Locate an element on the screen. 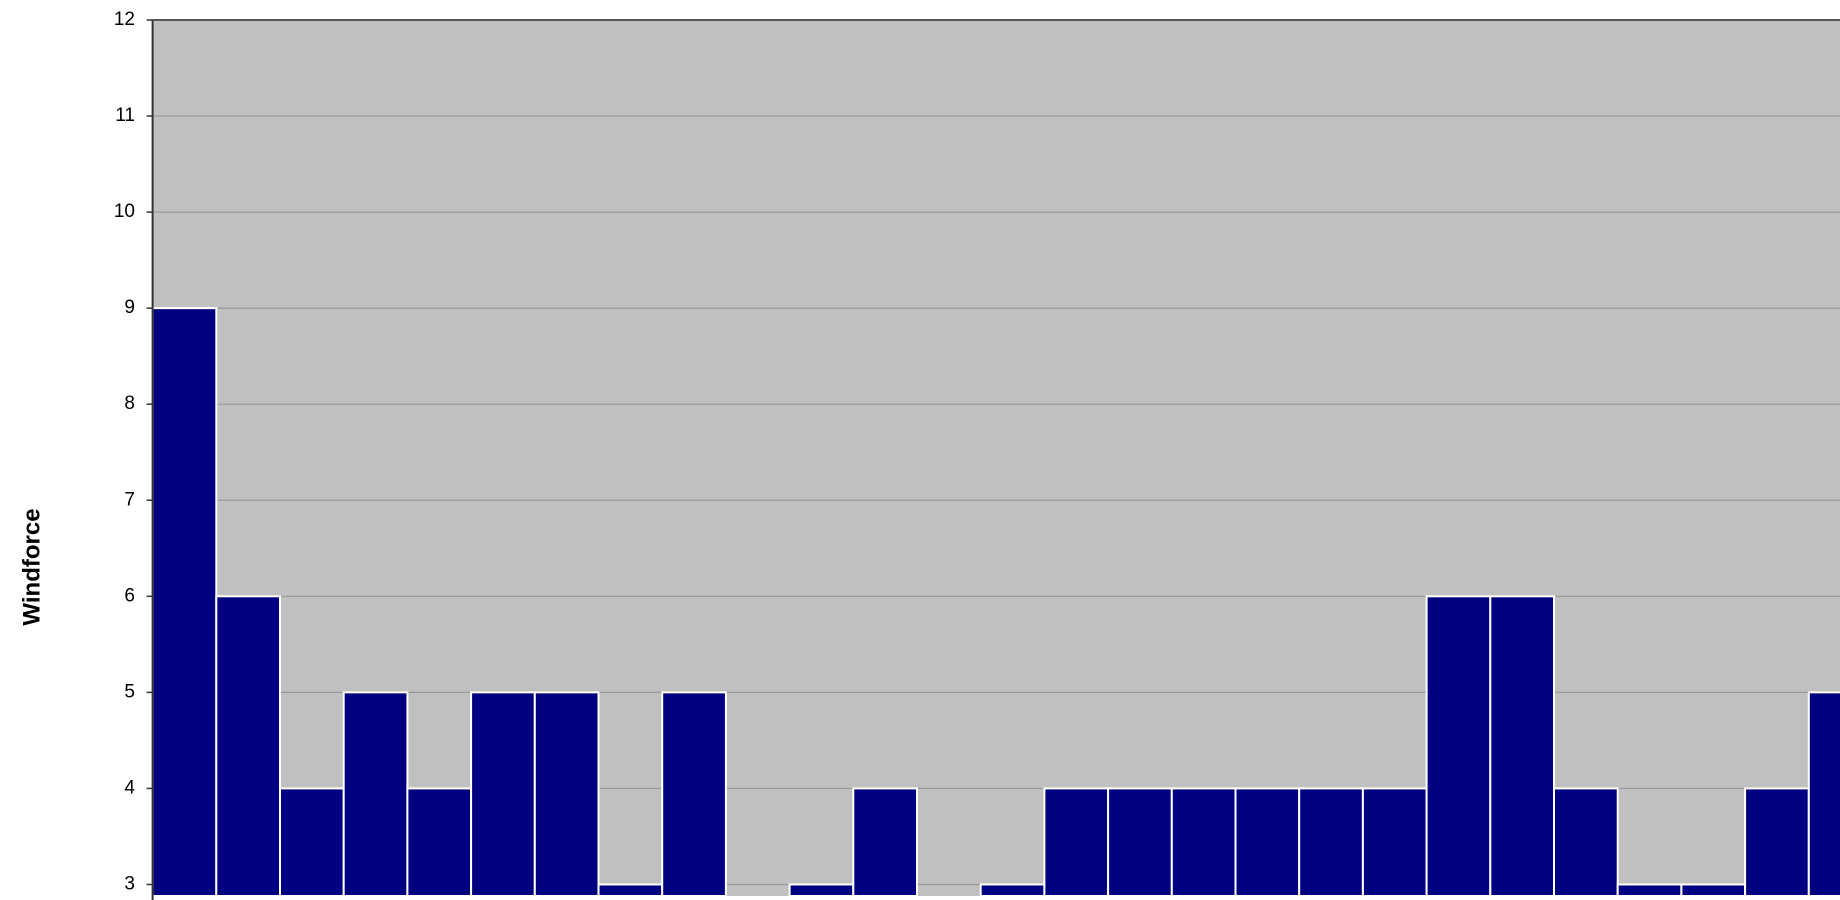 This screenshot has width=1840, height=900. y-tick-label: 3 is located at coordinates (129, 883).